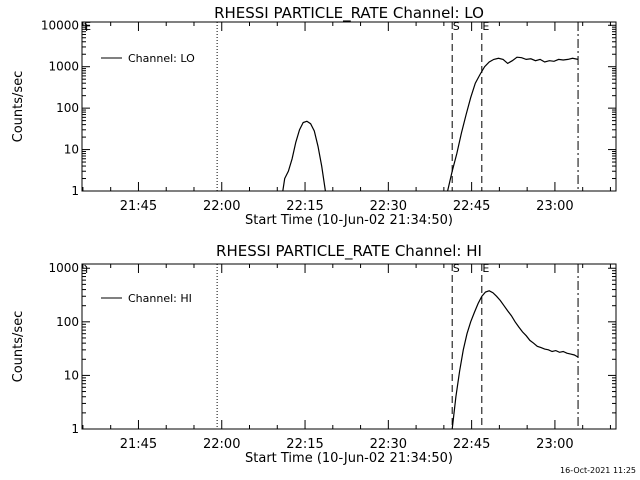 The image size is (640, 480). What do you see at coordinates (60, 25) in the screenshot?
I see `y-tick-label: 10000` at bounding box center [60, 25].